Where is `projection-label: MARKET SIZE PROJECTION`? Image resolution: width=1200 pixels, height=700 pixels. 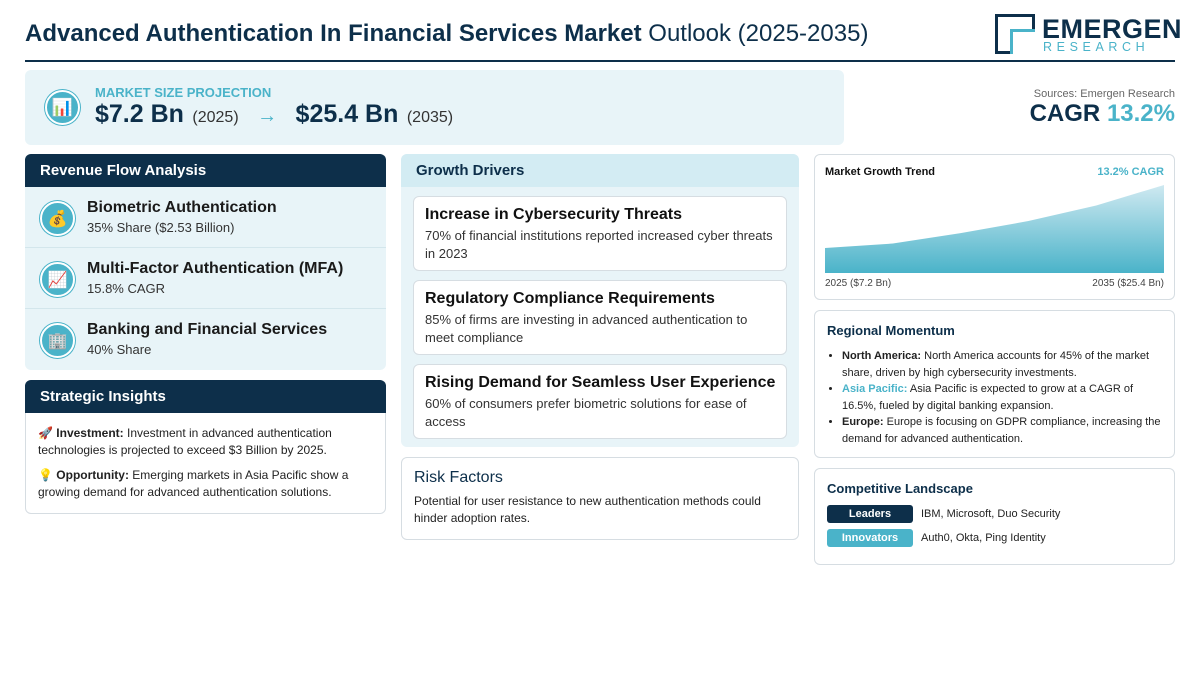
projection-label: MARKET SIZE PROJECTION is located at coordinates (183, 92).